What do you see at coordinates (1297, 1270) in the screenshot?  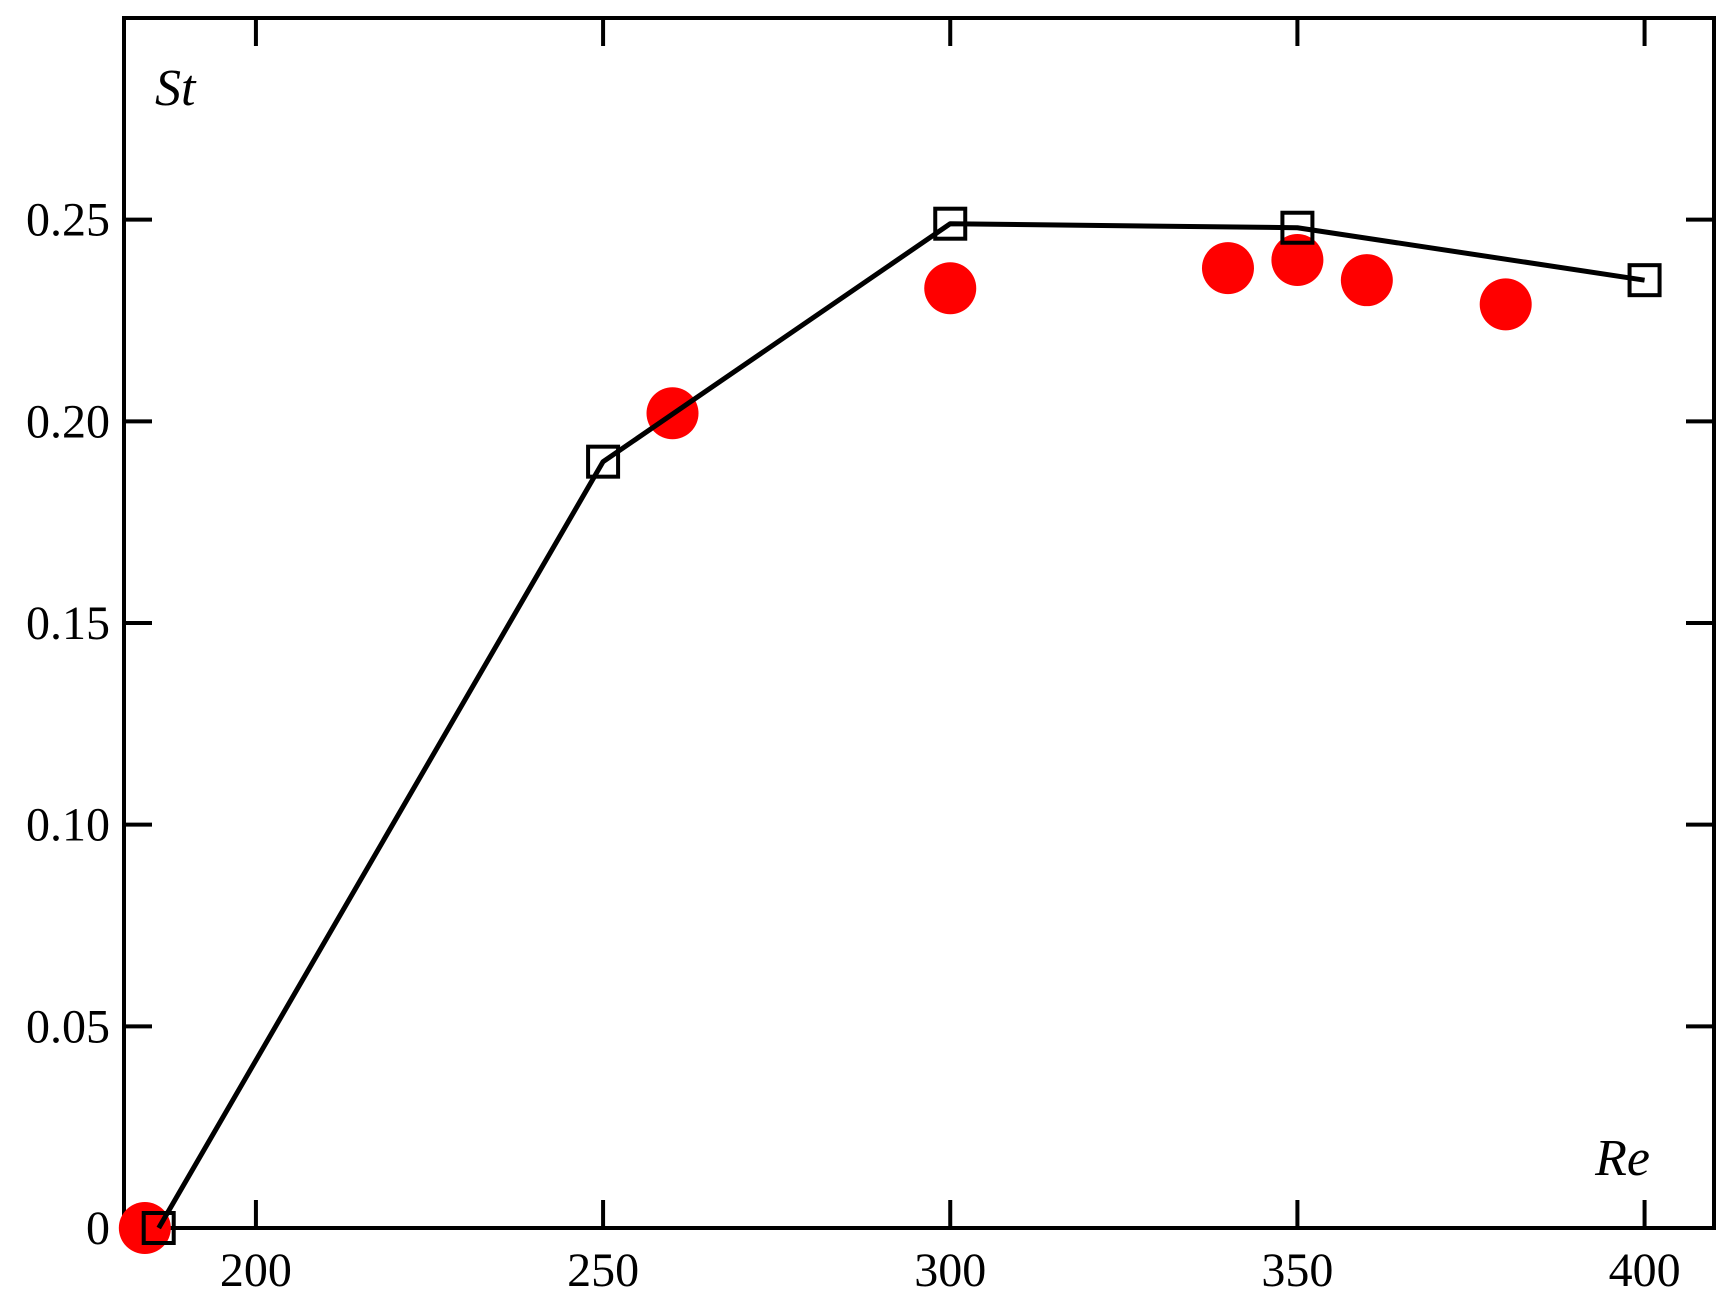 I see `x-tick-label: 350` at bounding box center [1297, 1270].